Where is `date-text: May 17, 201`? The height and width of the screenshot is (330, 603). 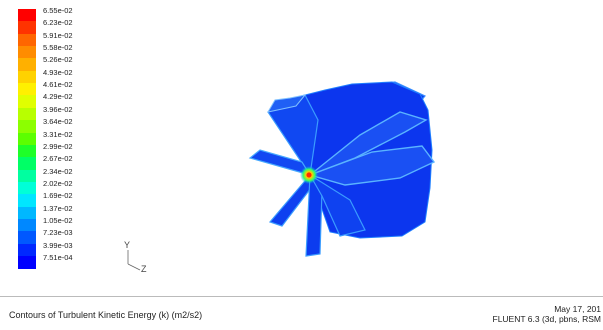 date-text: May 17, 201 is located at coordinates (577, 309).